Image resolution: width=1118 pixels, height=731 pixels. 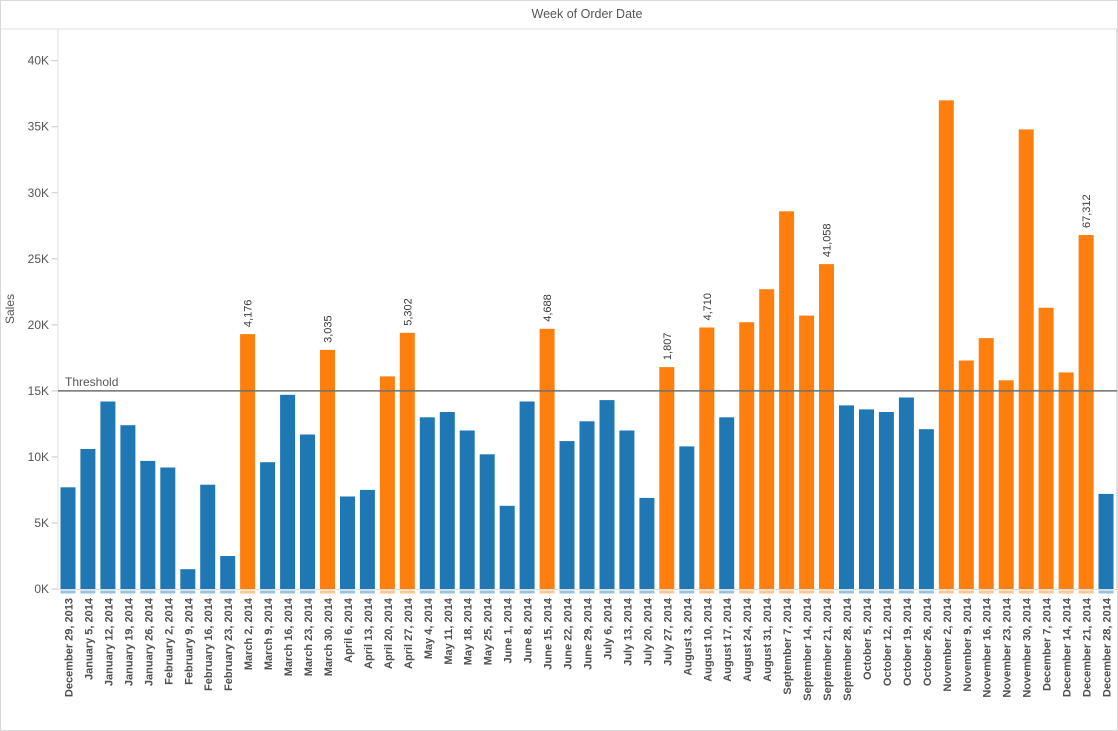 What do you see at coordinates (469, 631) in the screenshot?
I see `x-tick-label: May 18, 2014` at bounding box center [469, 631].